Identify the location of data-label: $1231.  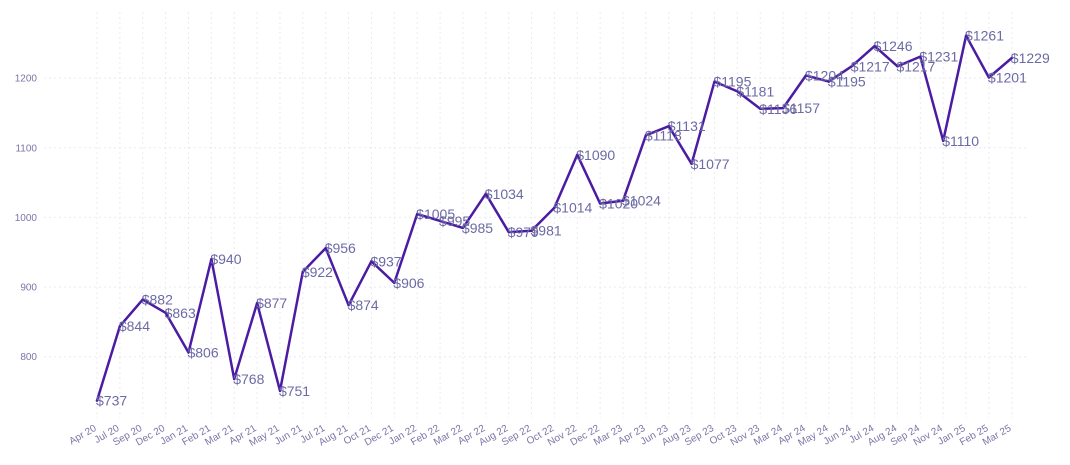
(938, 57).